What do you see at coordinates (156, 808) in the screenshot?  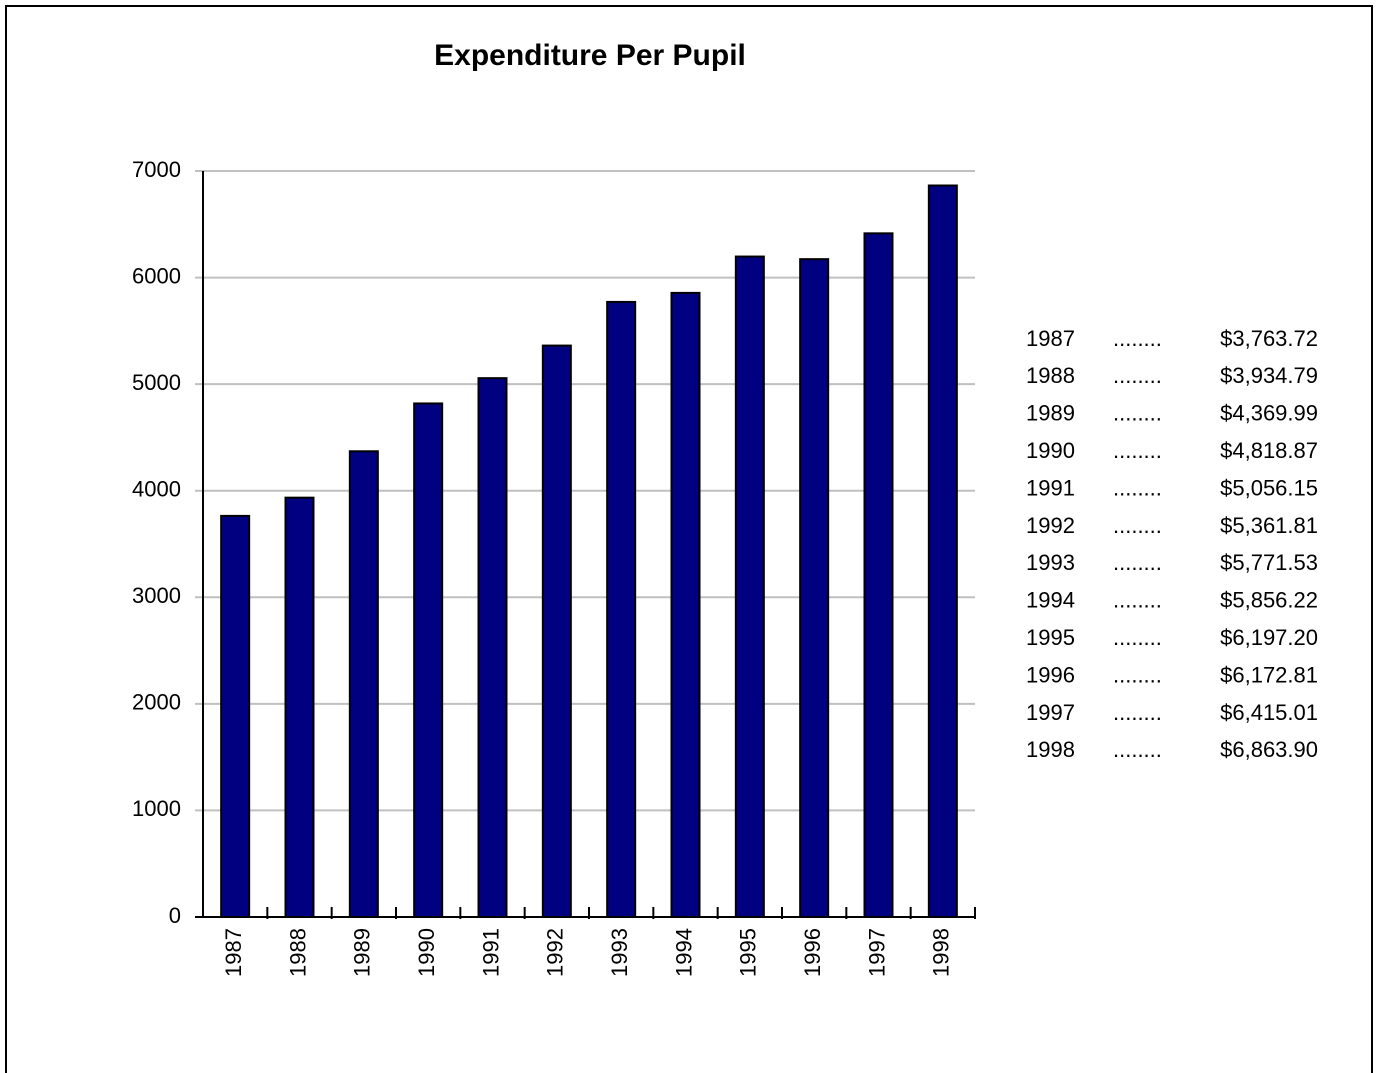 I see `y-tick-label: 1000` at bounding box center [156, 808].